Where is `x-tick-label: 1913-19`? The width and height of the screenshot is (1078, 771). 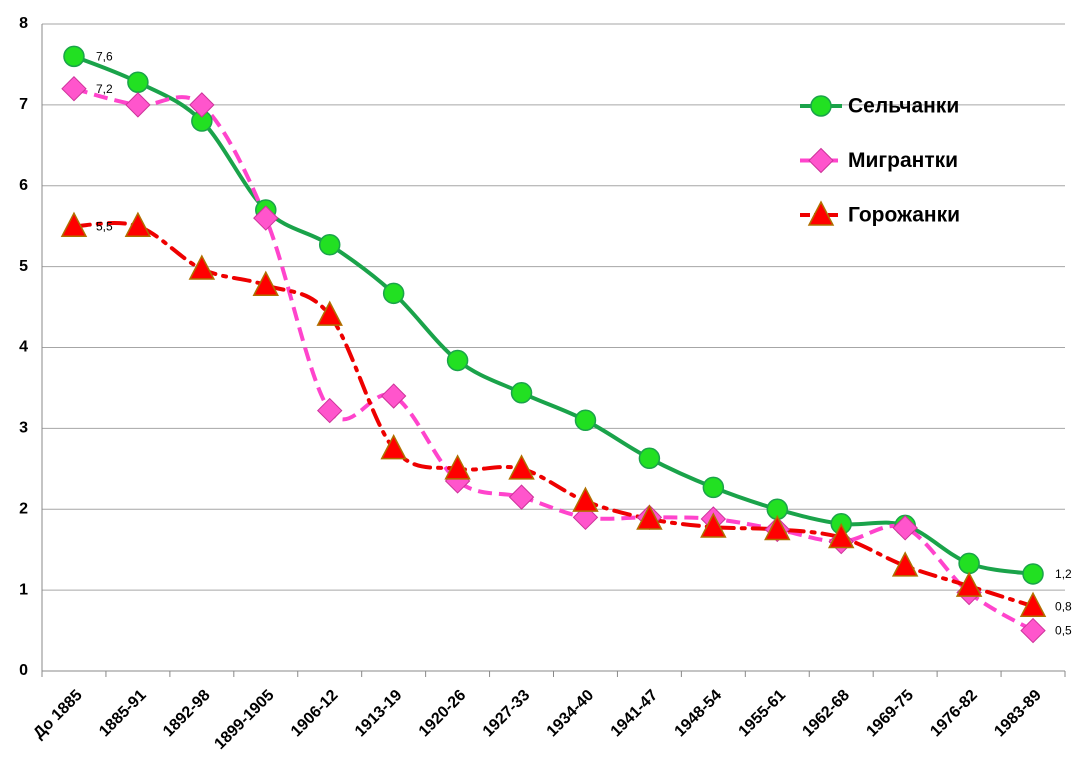
x-tick-label: 1913-19 is located at coordinates (379, 714).